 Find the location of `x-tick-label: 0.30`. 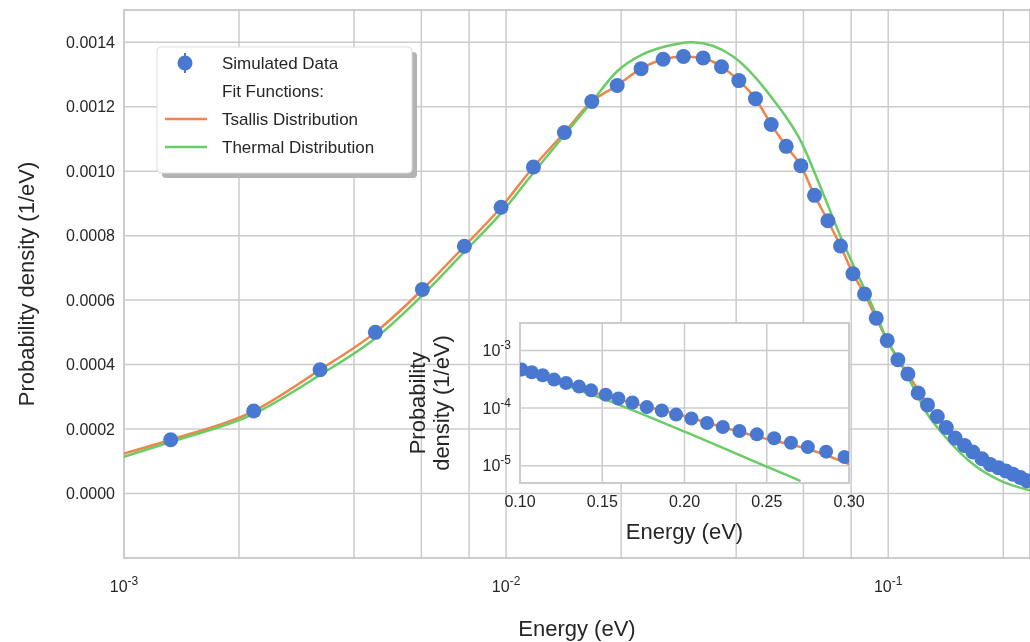

x-tick-label: 0.30 is located at coordinates (849, 501).